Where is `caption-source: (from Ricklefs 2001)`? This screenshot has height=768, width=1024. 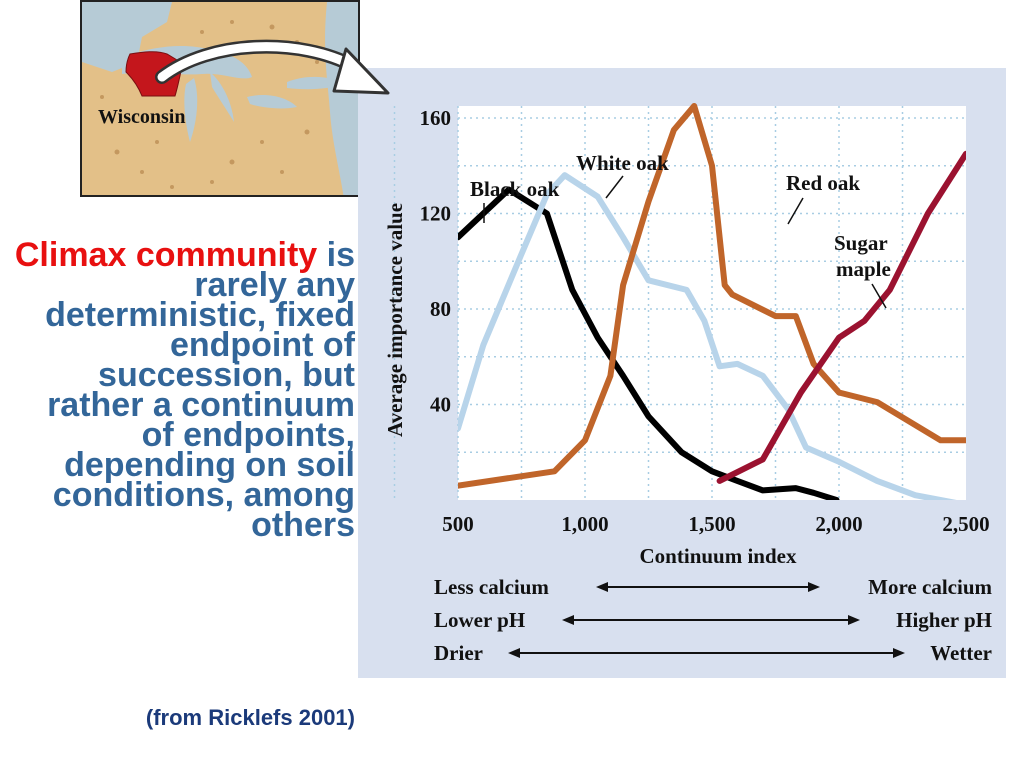
caption-source: (from Ricklefs 2001) is located at coordinates (250, 717).